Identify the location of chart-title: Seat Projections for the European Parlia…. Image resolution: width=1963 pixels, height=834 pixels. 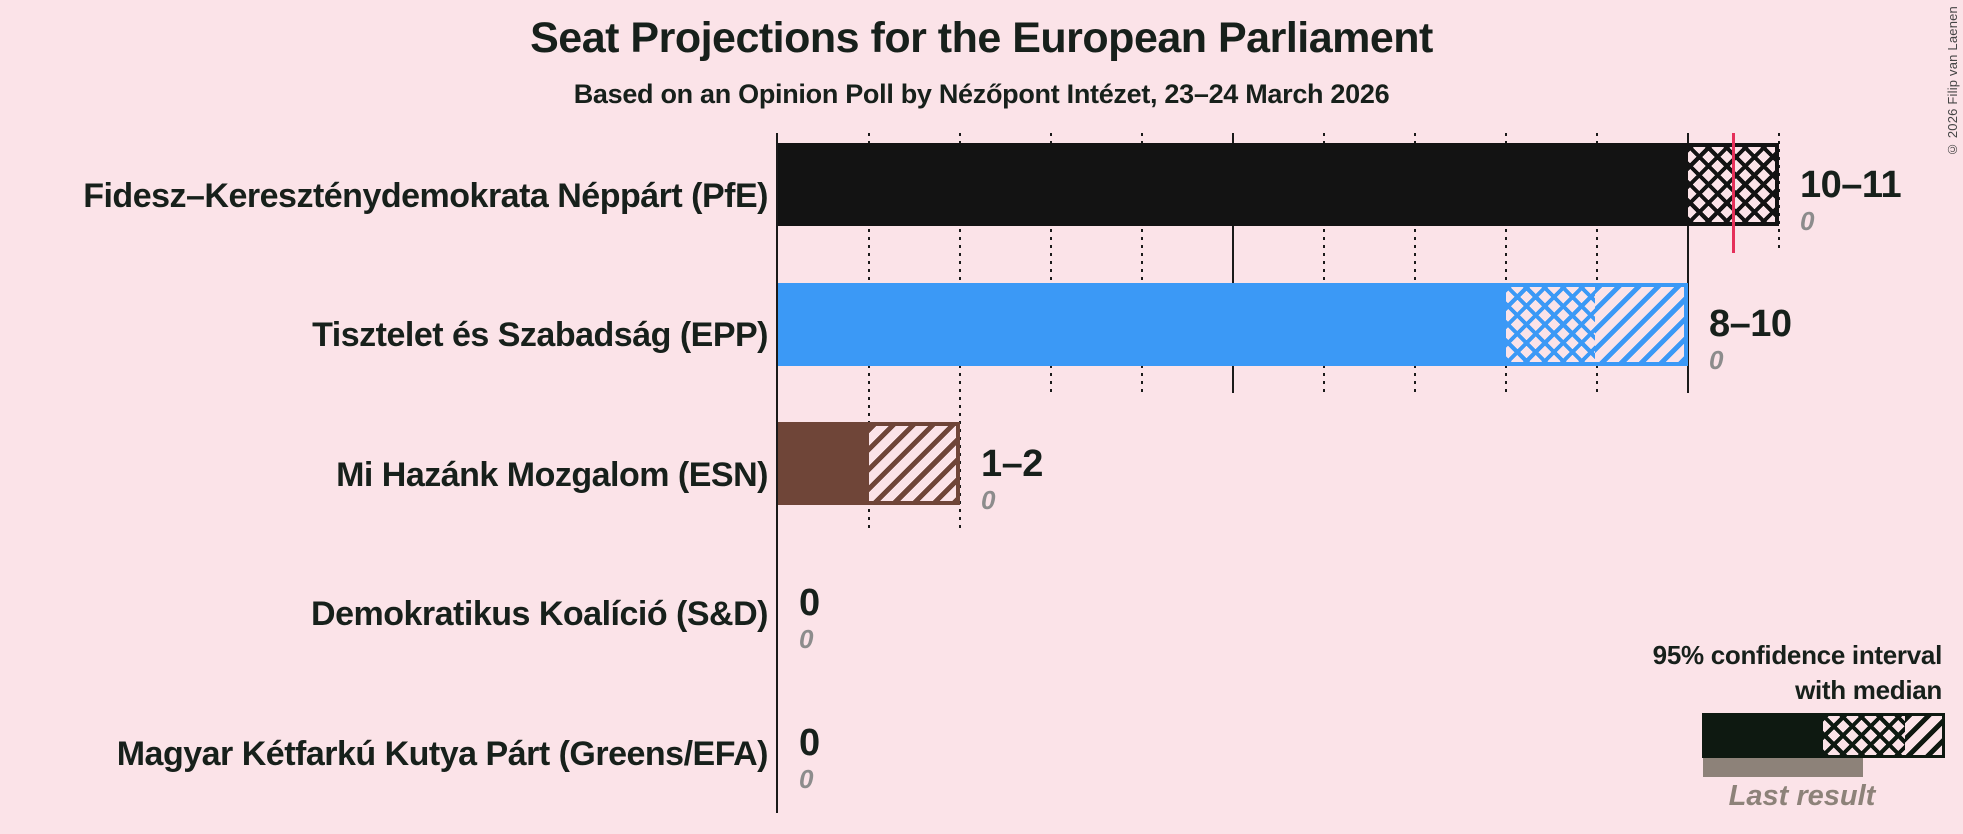
(981, 38).